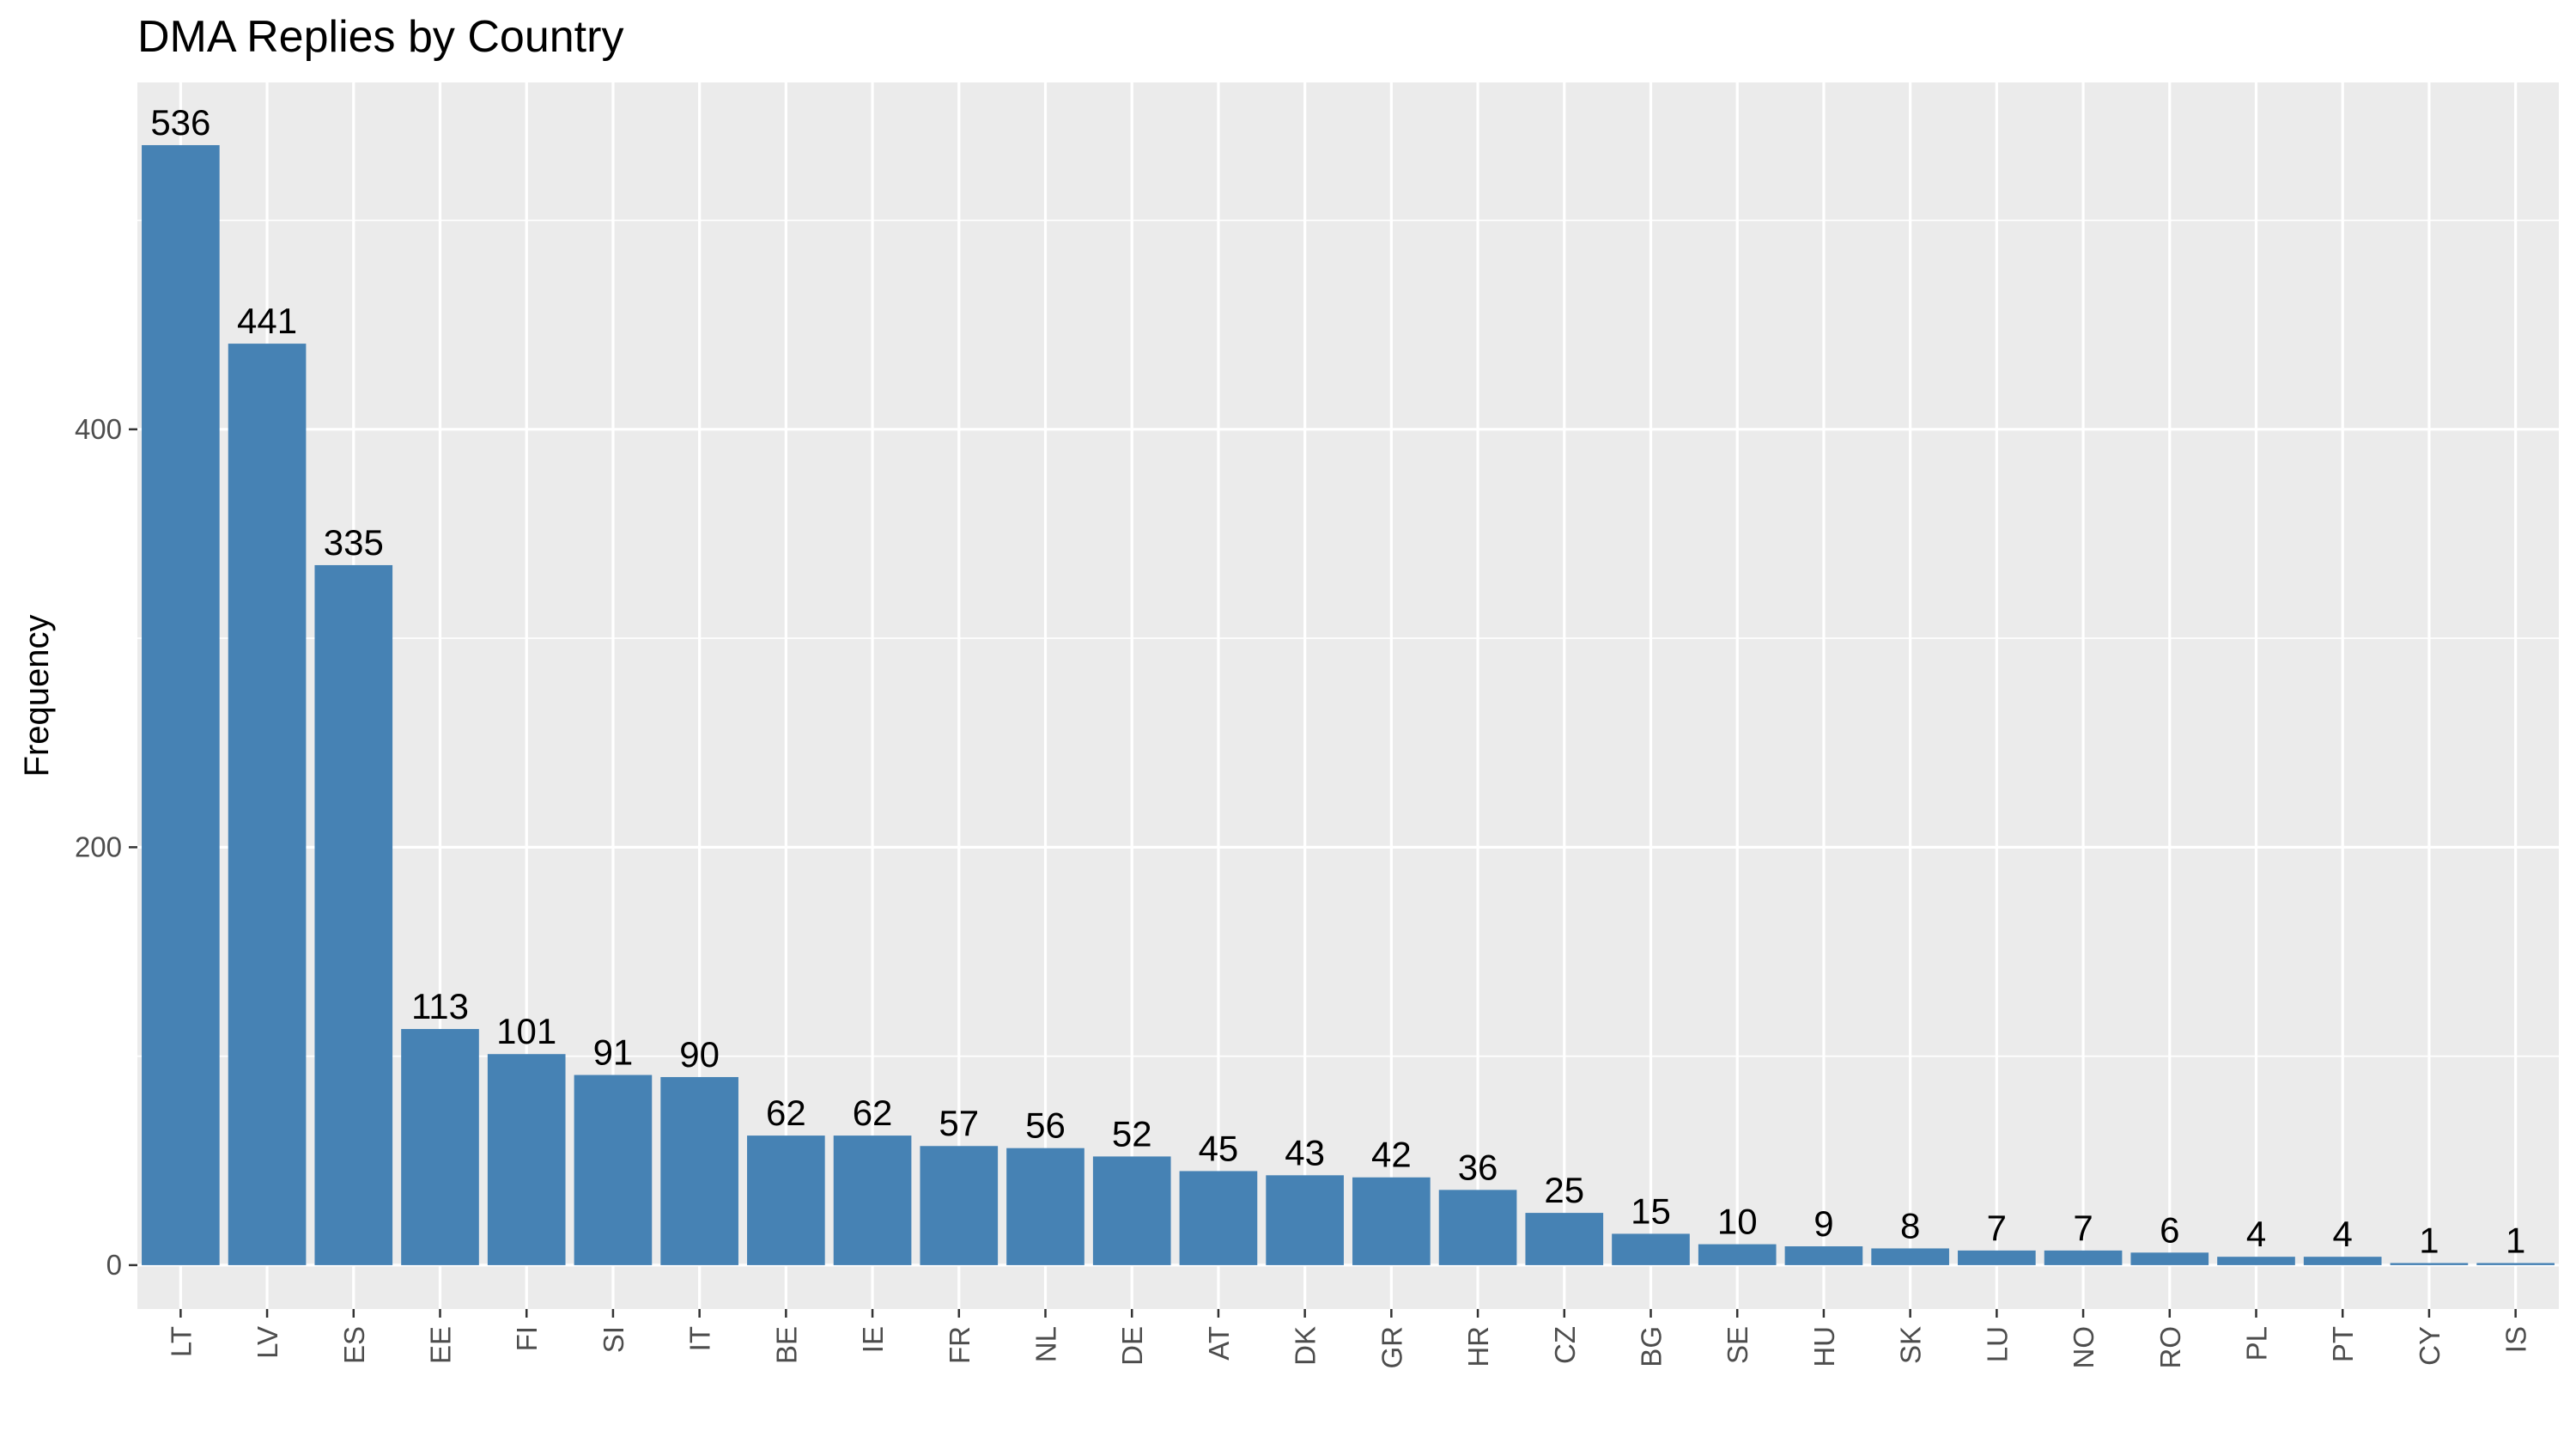 Image resolution: width=2576 pixels, height=1443 pixels. Describe the element at coordinates (180, 122) in the screenshot. I see `data-label: 536` at that location.